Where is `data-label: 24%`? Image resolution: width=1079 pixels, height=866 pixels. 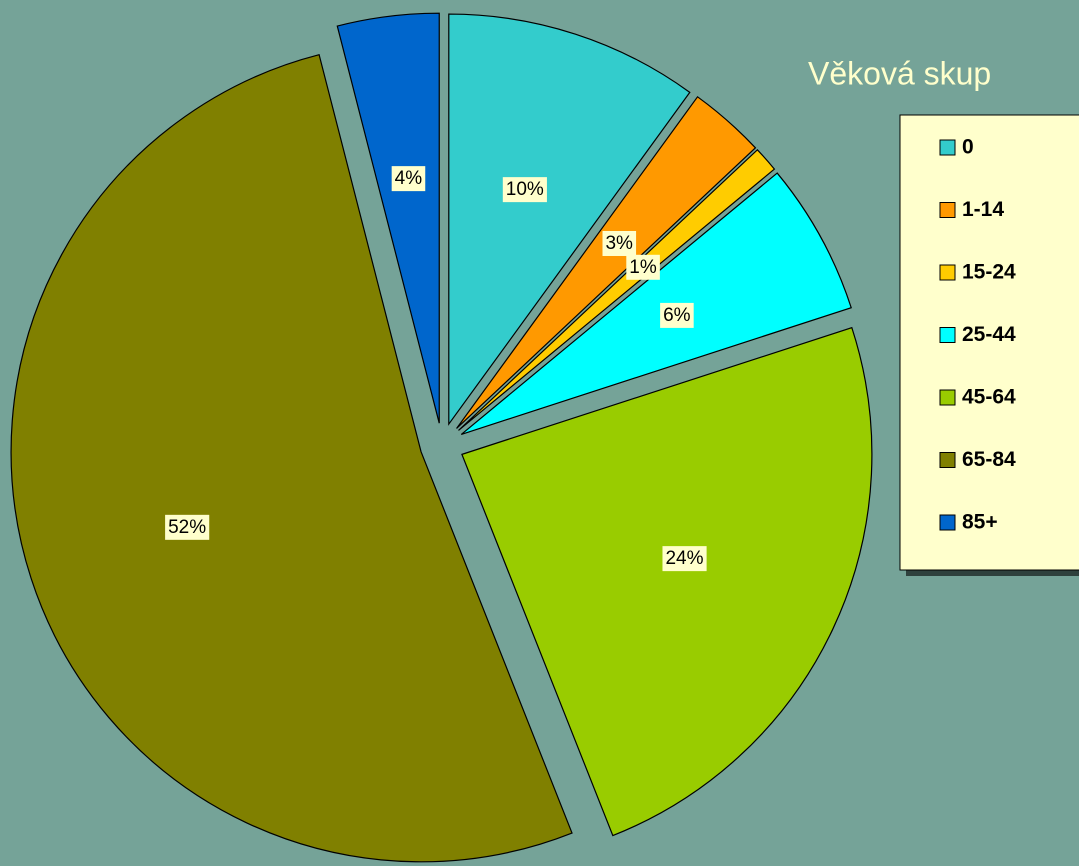
data-label: 24% is located at coordinates (684, 558).